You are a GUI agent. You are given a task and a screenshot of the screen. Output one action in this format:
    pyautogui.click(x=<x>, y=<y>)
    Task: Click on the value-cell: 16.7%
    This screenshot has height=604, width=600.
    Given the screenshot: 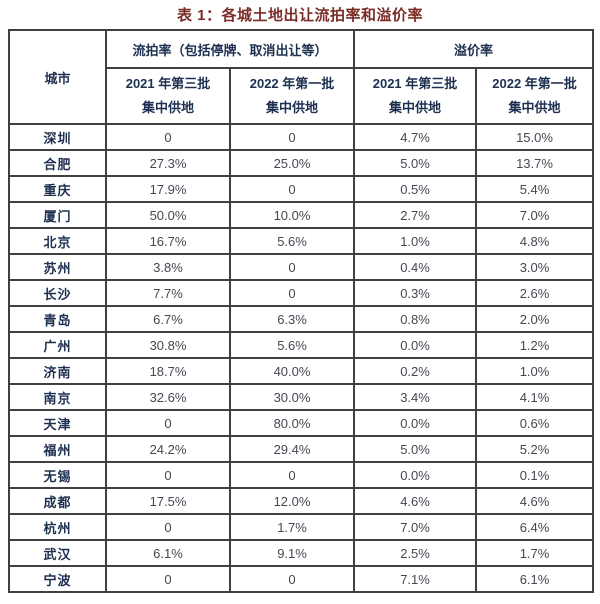 What is the action you would take?
    pyautogui.click(x=168, y=241)
    